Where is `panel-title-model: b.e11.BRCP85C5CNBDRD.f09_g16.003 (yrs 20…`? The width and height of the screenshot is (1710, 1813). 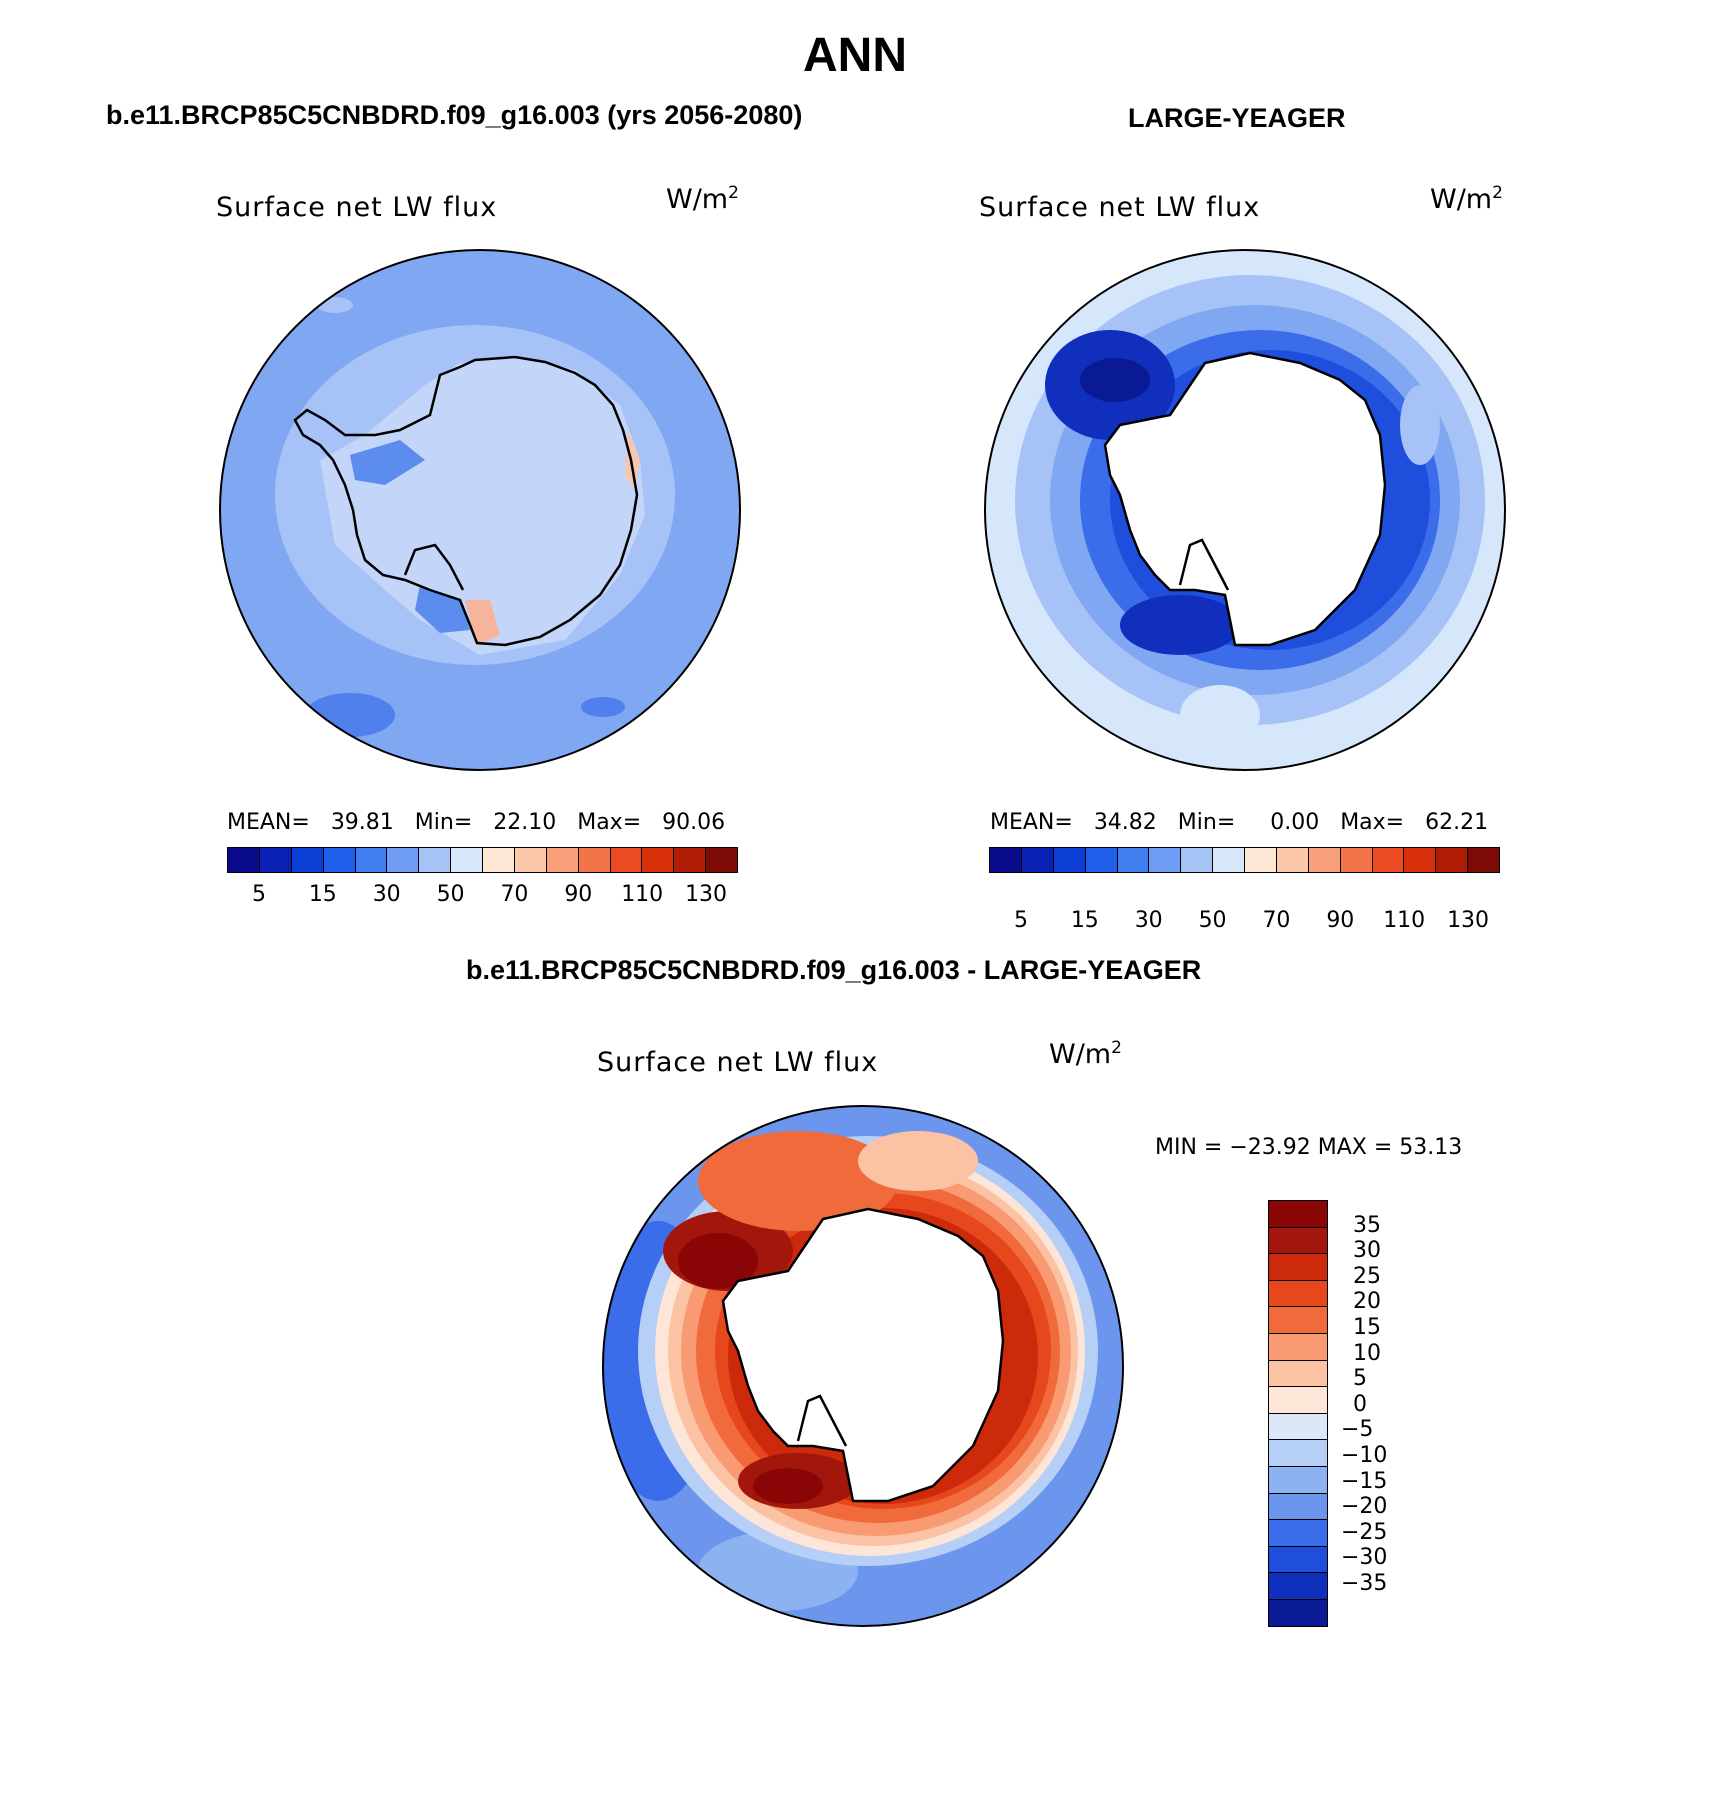
panel-title-model: b.e11.BRCP85C5CNBDRD.f09_g16.003 (yrs 20… is located at coordinates (454, 115).